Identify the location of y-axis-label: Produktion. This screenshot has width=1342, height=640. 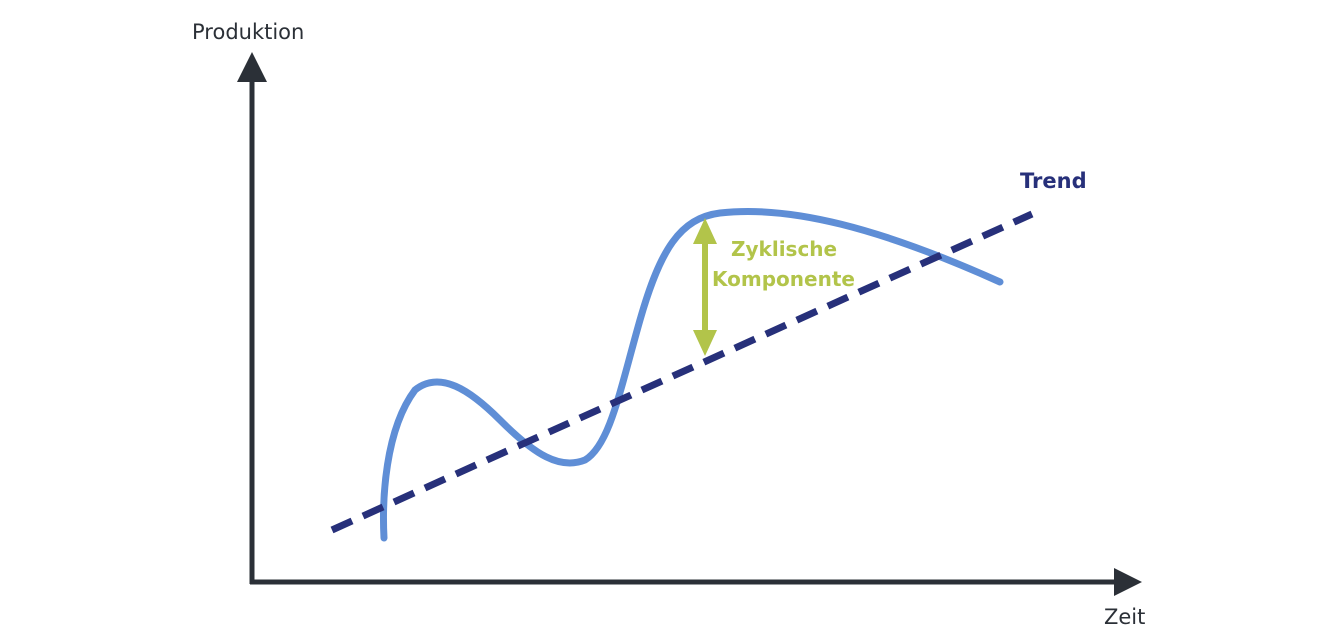
(248, 32).